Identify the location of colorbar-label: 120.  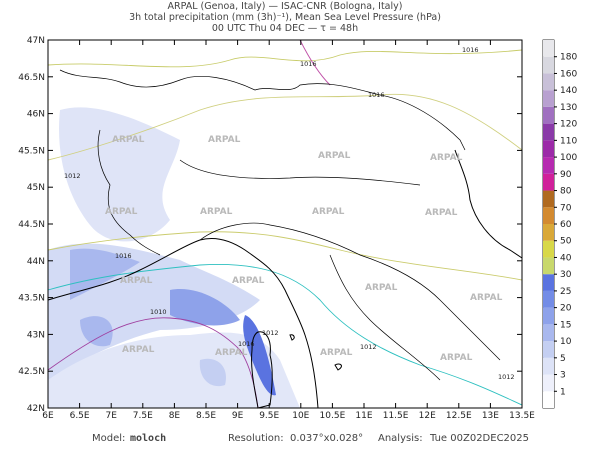
(568, 125).